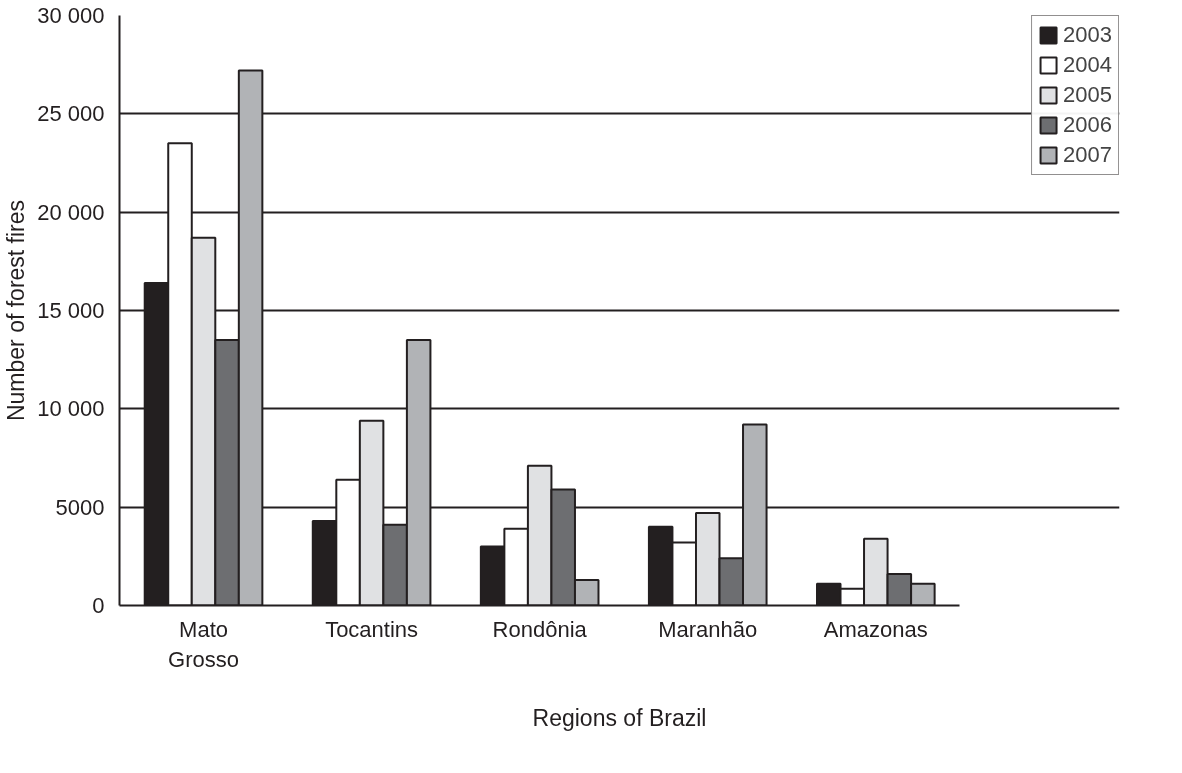  Describe the element at coordinates (540, 629) in the screenshot. I see `x-tick-label: Rondônia` at that location.